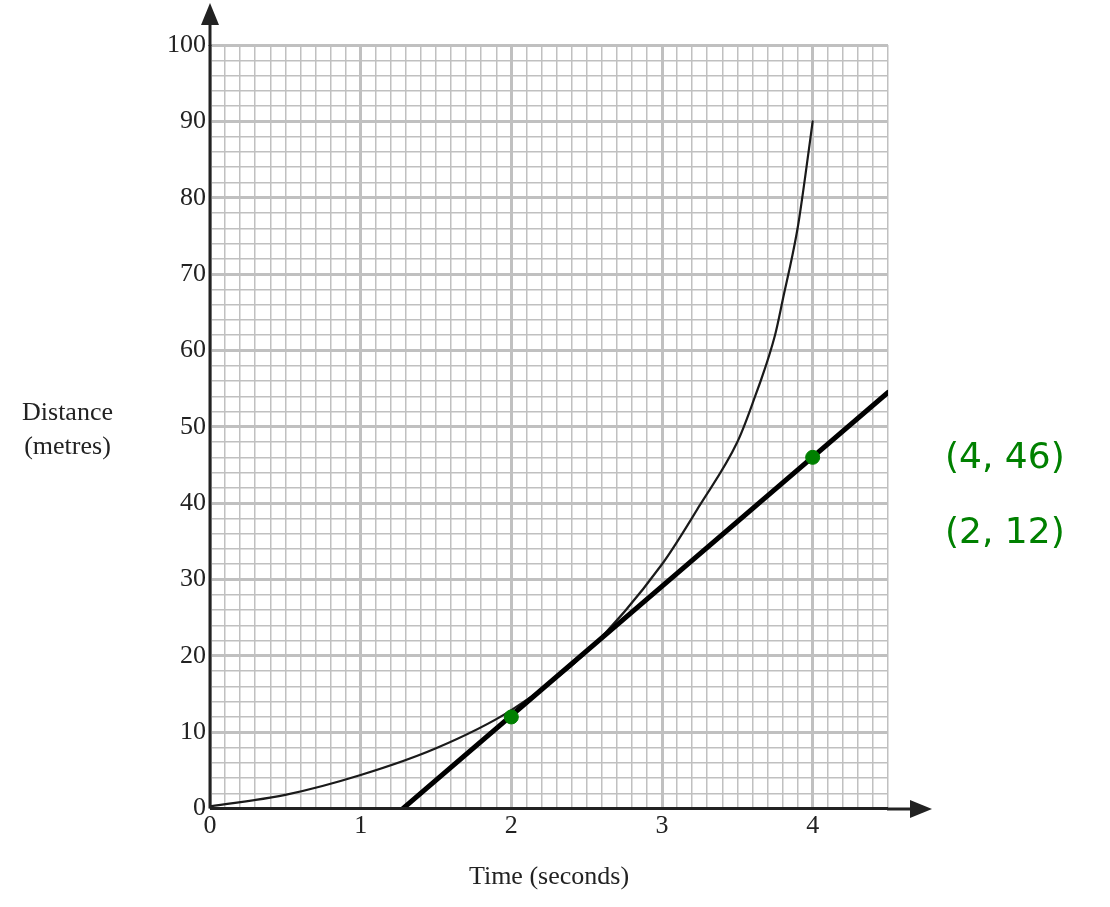  What do you see at coordinates (193, 578) in the screenshot?
I see `y-tick-label: 30` at bounding box center [193, 578].